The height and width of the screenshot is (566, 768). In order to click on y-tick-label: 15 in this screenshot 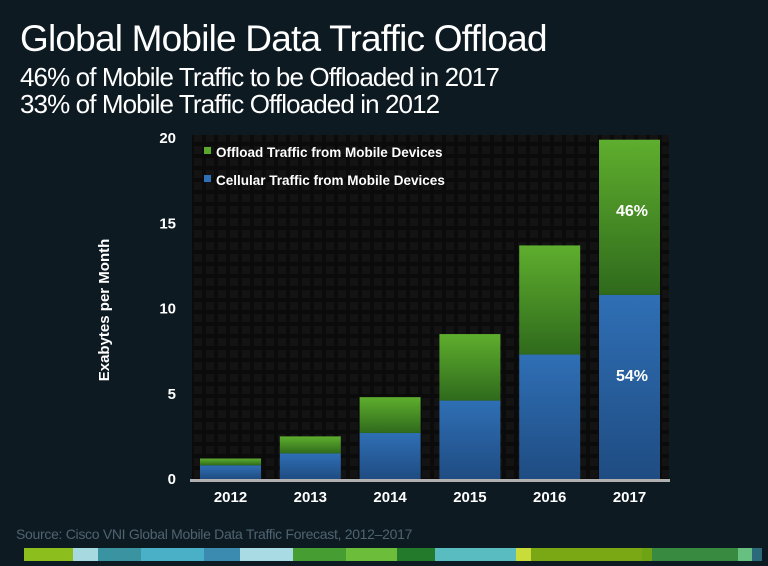, I will do `click(167, 223)`.